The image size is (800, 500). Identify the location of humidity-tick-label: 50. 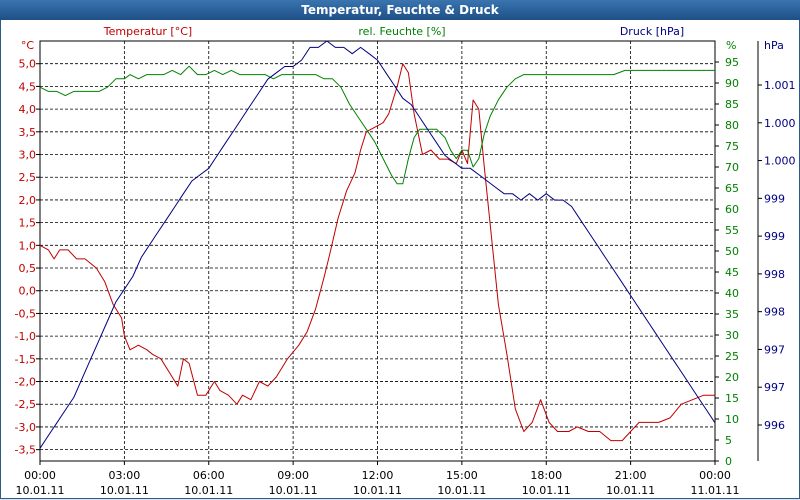
(732, 251).